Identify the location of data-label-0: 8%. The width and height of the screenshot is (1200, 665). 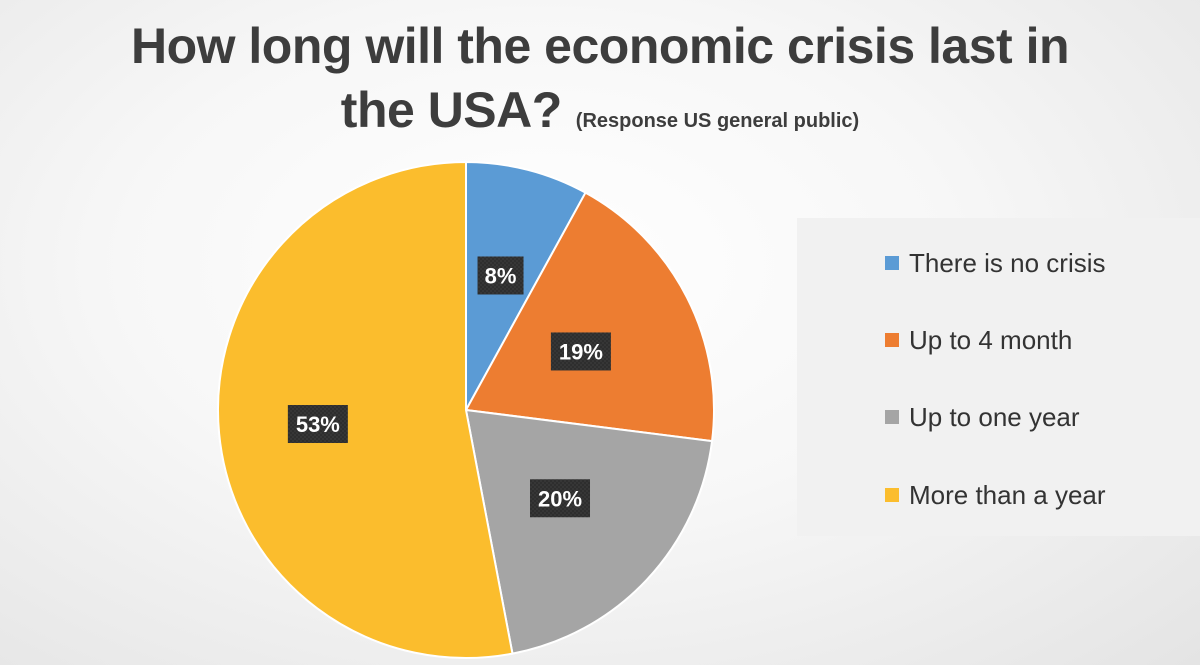
(500, 275).